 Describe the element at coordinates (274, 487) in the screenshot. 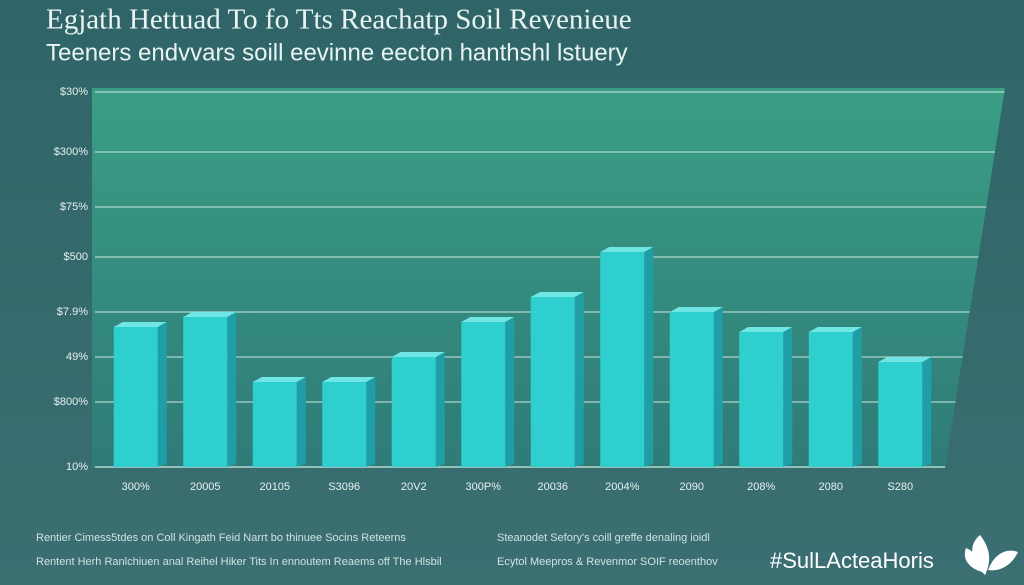

I see `x-tick-label: 20105` at that location.